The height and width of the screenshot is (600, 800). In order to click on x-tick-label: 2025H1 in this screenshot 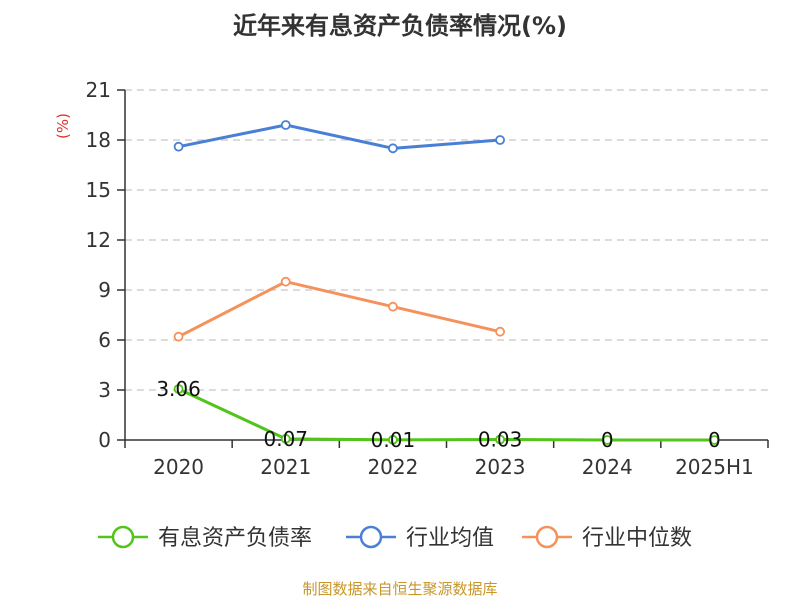, I will do `click(714, 467)`.